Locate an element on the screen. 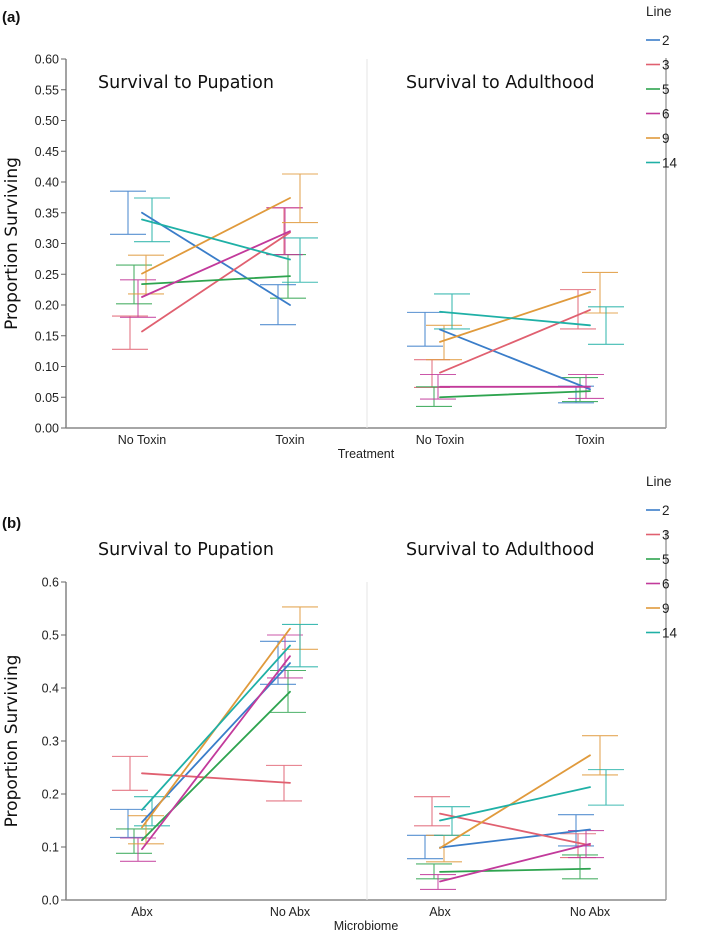 Image resolution: width=709 pixels, height=933 pixels. y-tick-label: 0.00 is located at coordinates (47, 429).